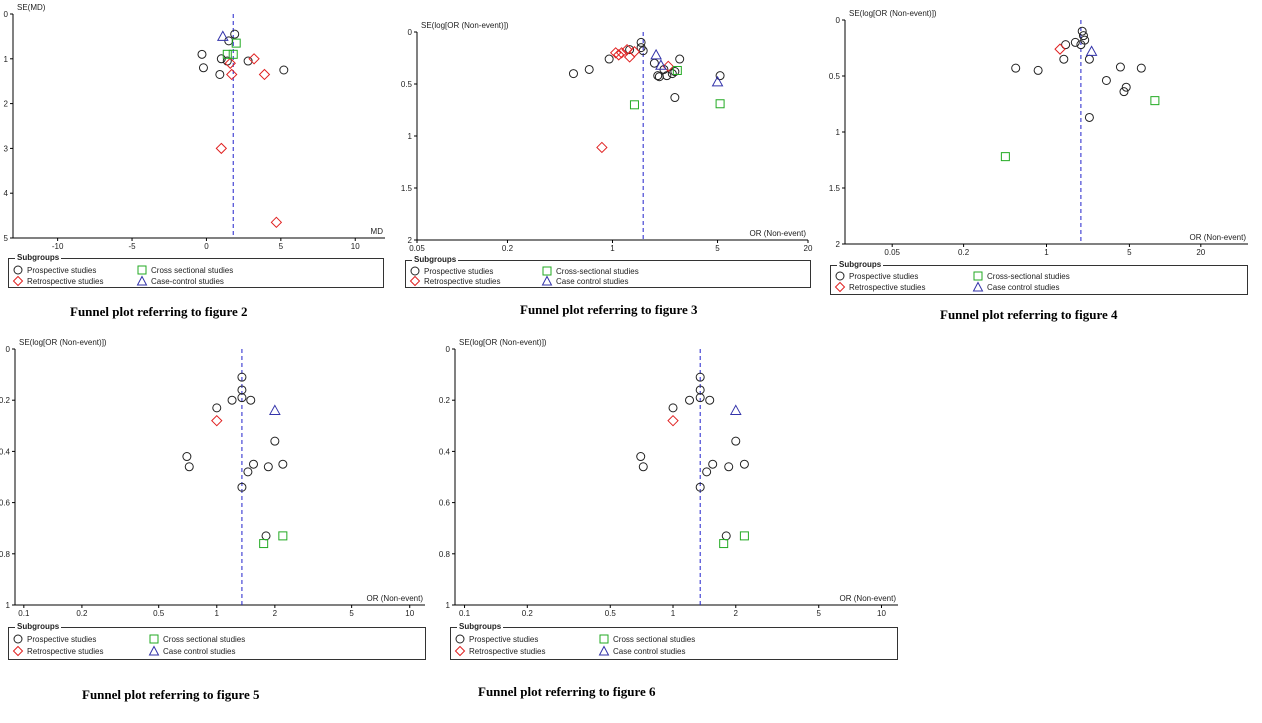 The image size is (1262, 723). Describe the element at coordinates (187, 281) in the screenshot. I see `legend-label: Case-control studies` at that location.